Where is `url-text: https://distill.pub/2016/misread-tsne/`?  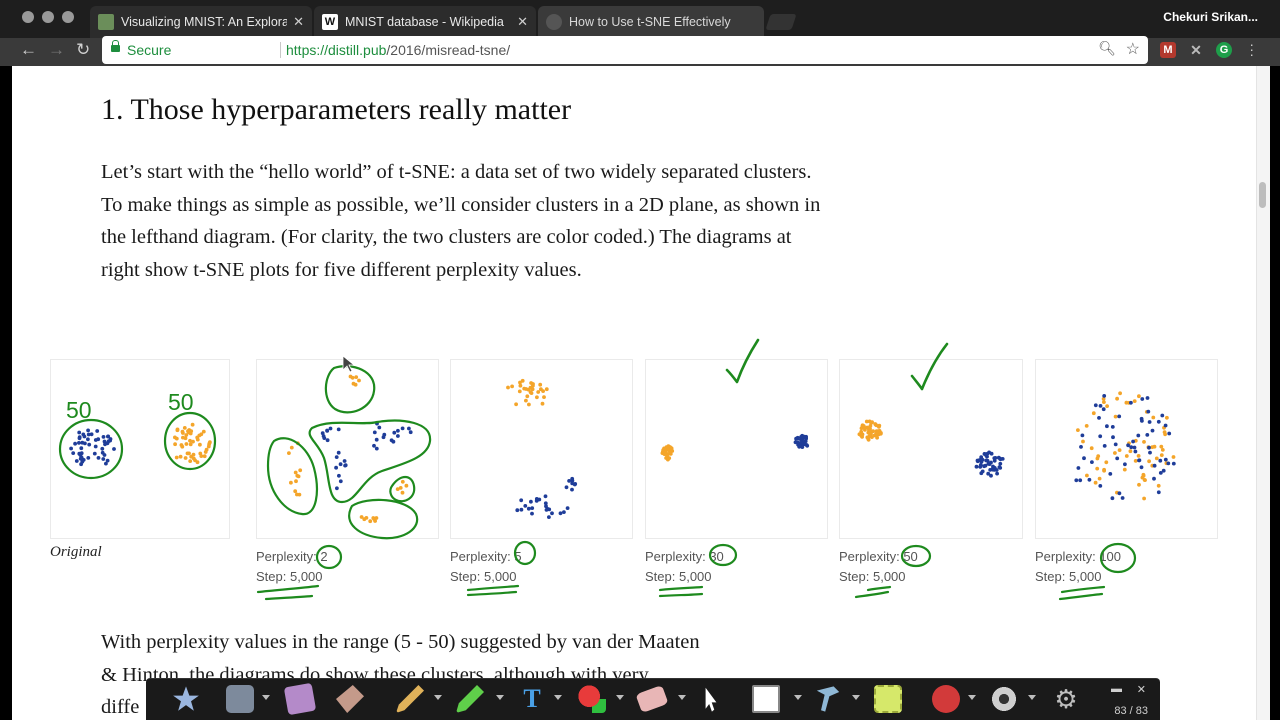 url-text: https://distill.pub/2016/misread-tsne/ is located at coordinates (398, 50).